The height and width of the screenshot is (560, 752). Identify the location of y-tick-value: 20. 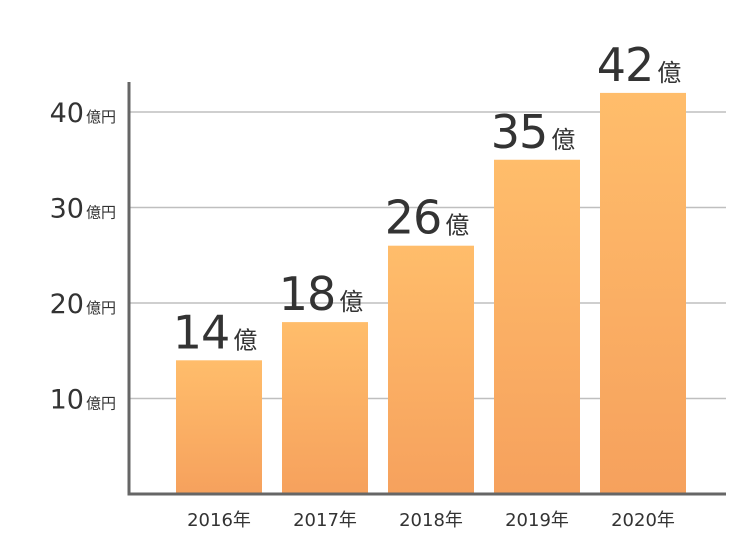
(67, 304).